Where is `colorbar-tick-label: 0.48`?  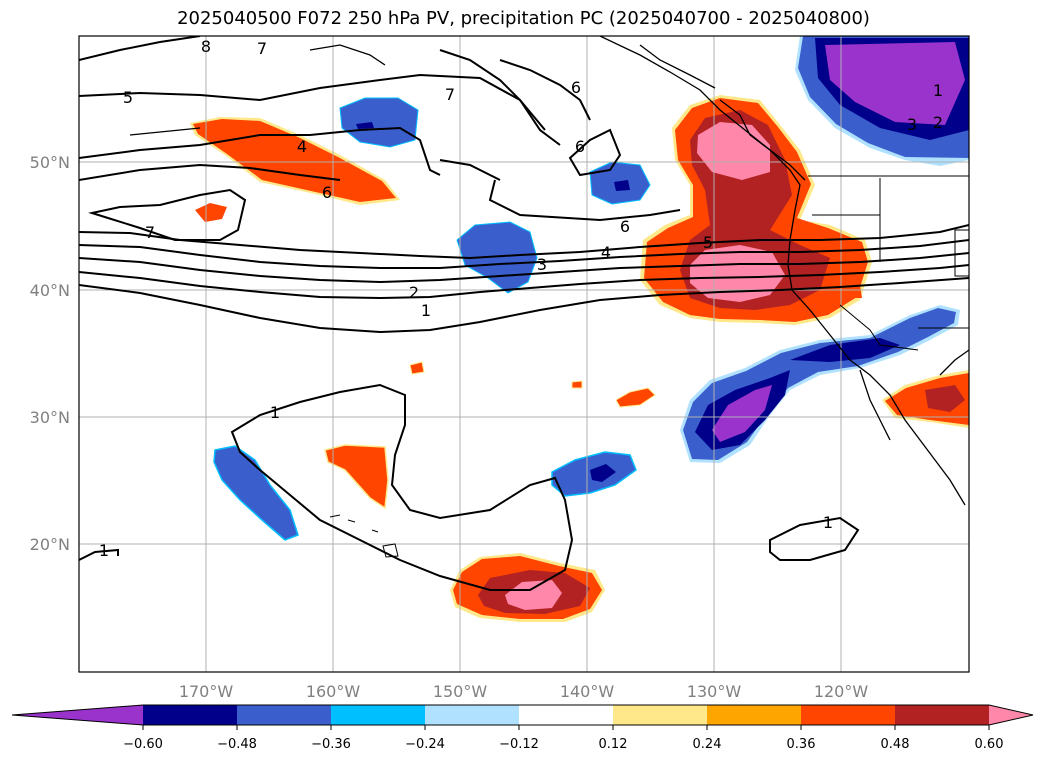
colorbar-tick-label: 0.48 is located at coordinates (895, 744).